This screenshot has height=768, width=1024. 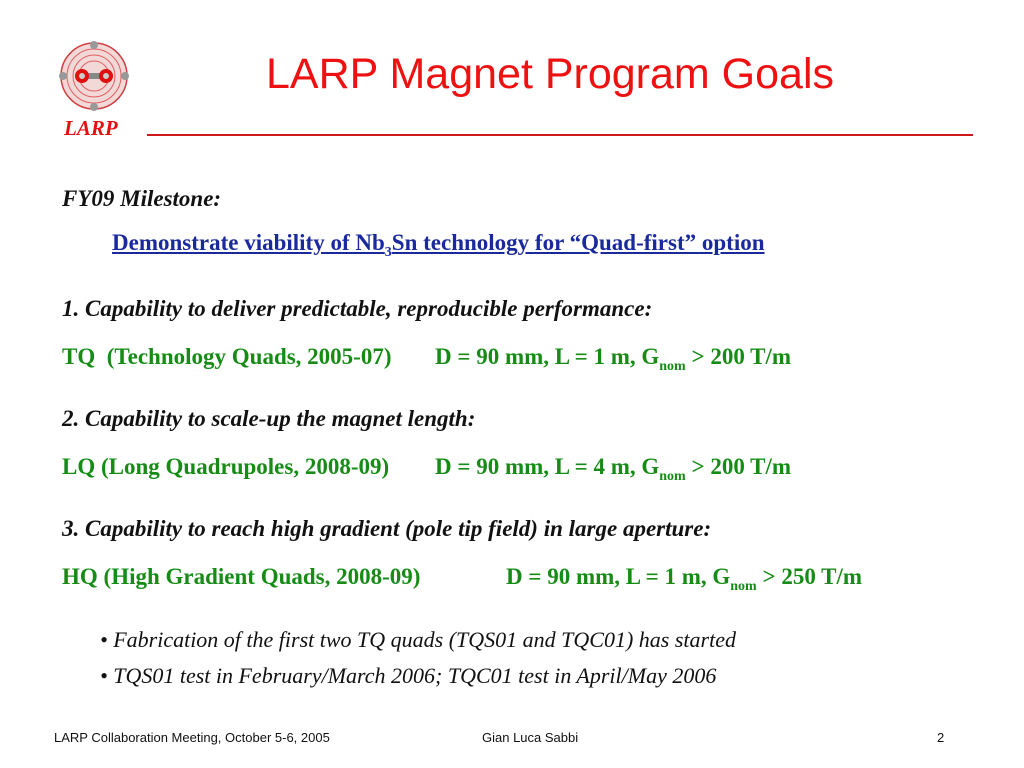 What do you see at coordinates (248, 242) in the screenshot?
I see `milestone-text-start: Demonstrate viability of Nb` at bounding box center [248, 242].